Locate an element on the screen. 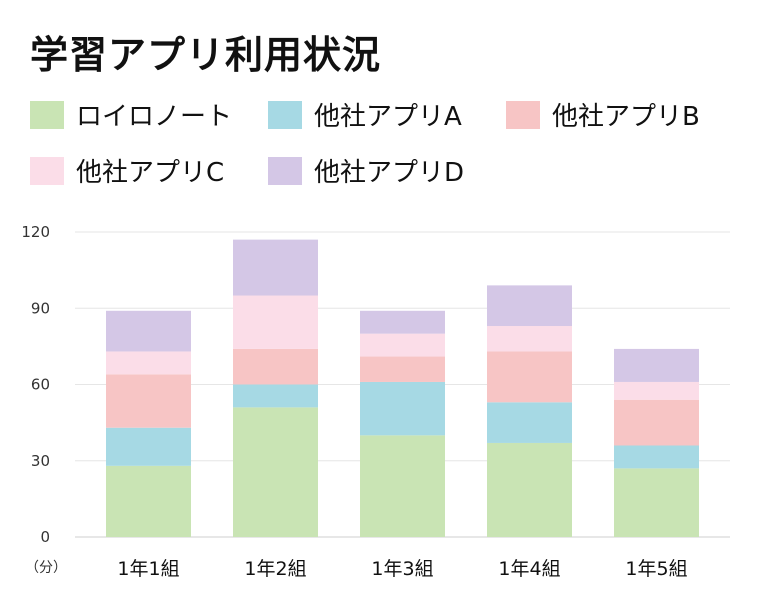 This screenshot has height=600, width=760. legend-item-app-b: 他社アプリB is located at coordinates (603, 114).